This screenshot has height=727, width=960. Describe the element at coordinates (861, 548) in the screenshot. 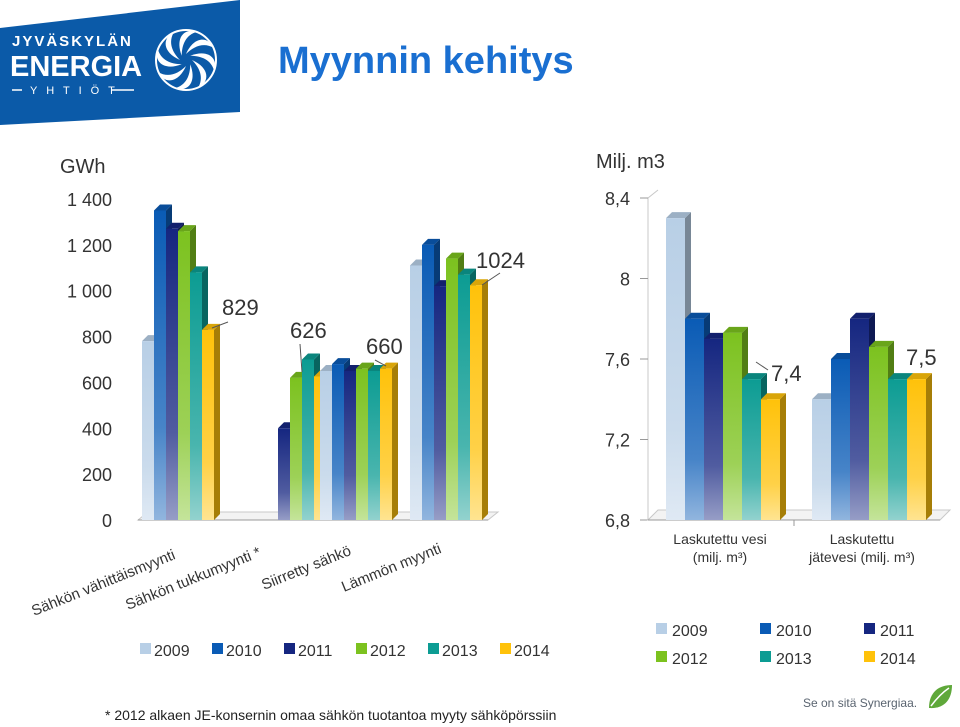

I see `category-label: Laskutettu jätevesi (milj. m³)` at that location.